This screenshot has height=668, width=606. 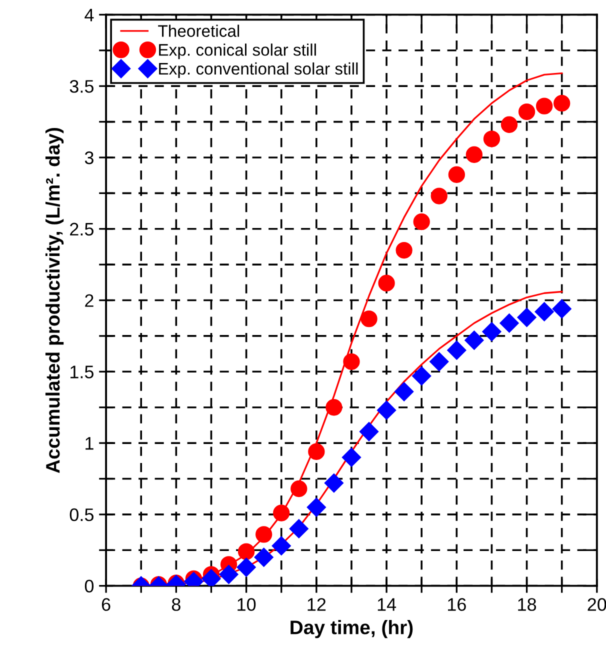 What do you see at coordinates (351, 629) in the screenshot?
I see `x-axis-title: Day time, (hr)` at bounding box center [351, 629].